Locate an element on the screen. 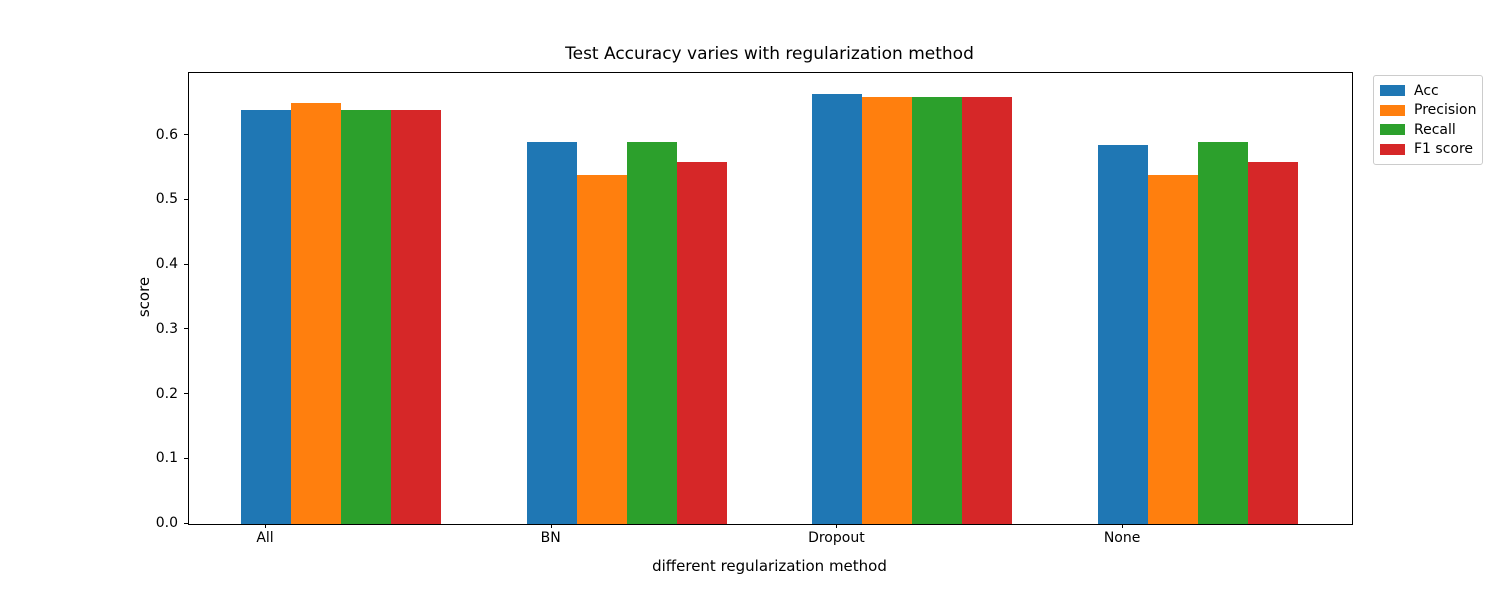  legend-label: Acc is located at coordinates (1426, 90).